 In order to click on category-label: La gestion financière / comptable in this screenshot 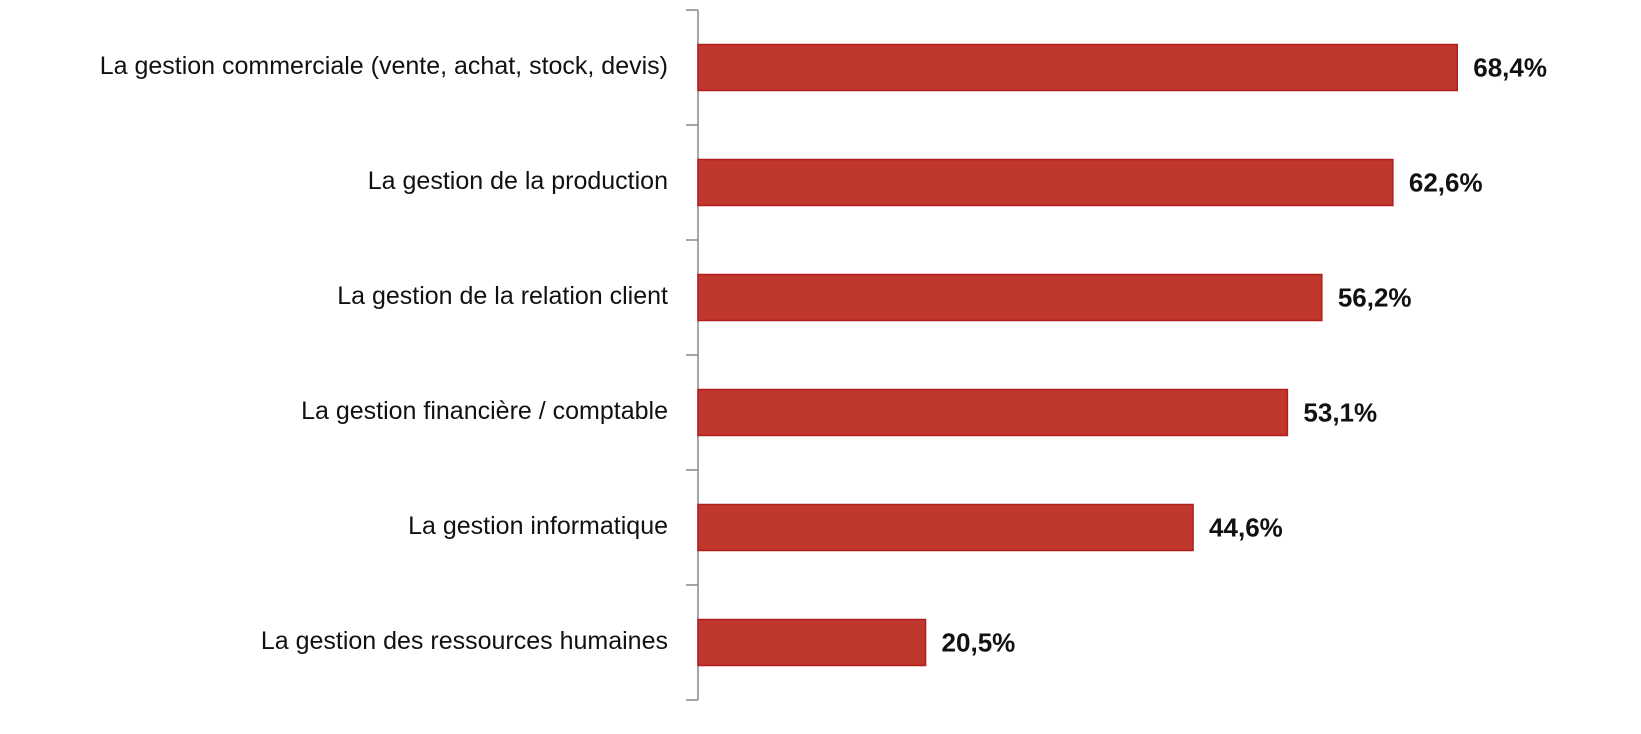, I will do `click(484, 411)`.